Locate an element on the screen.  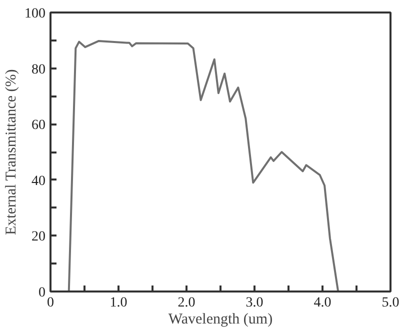
x-tick-label: 5.0 is located at coordinates (391, 303).